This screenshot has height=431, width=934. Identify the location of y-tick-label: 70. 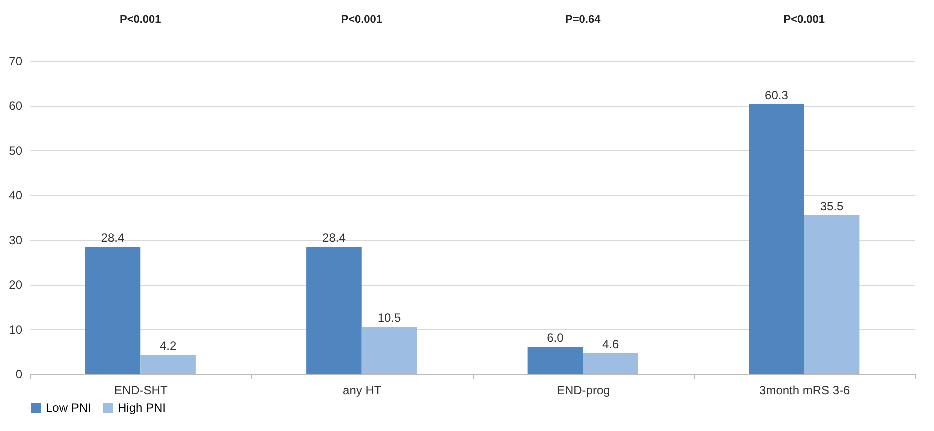
(16, 61).